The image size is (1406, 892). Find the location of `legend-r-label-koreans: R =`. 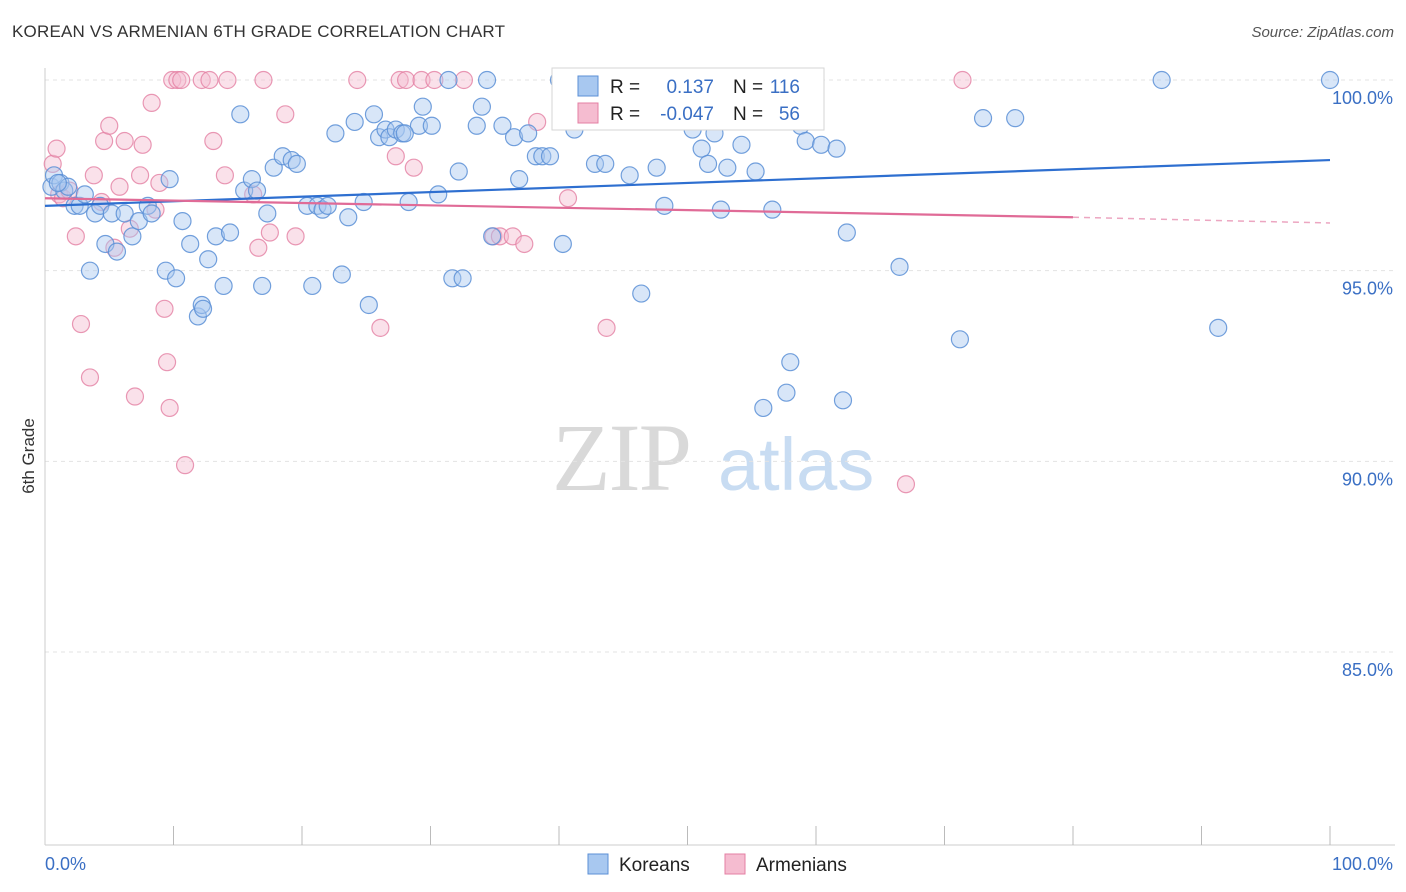

legend-r-label-koreans: R = is located at coordinates (625, 87).